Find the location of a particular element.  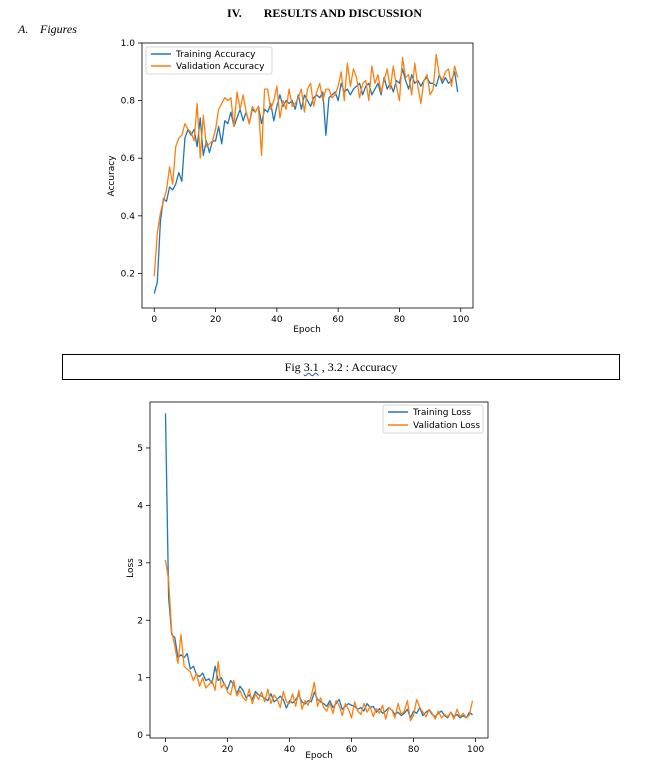

loss-y-ticks: 0 1 2 3 4 5 is located at coordinates (143, 592).